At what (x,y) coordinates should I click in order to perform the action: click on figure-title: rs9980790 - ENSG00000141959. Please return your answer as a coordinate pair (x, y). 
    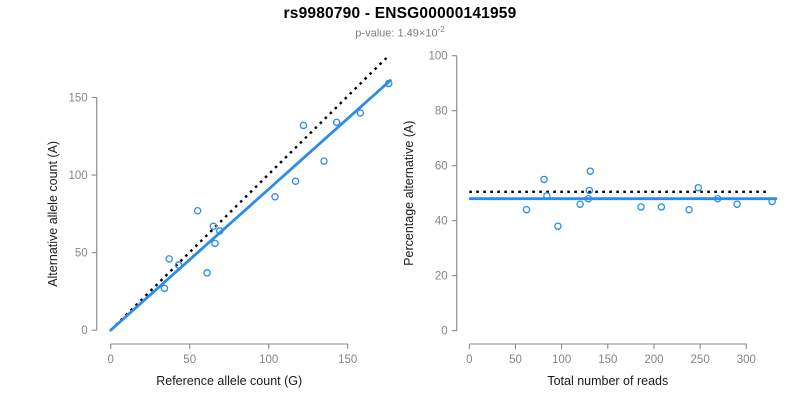
    Looking at the image, I should click on (400, 13).